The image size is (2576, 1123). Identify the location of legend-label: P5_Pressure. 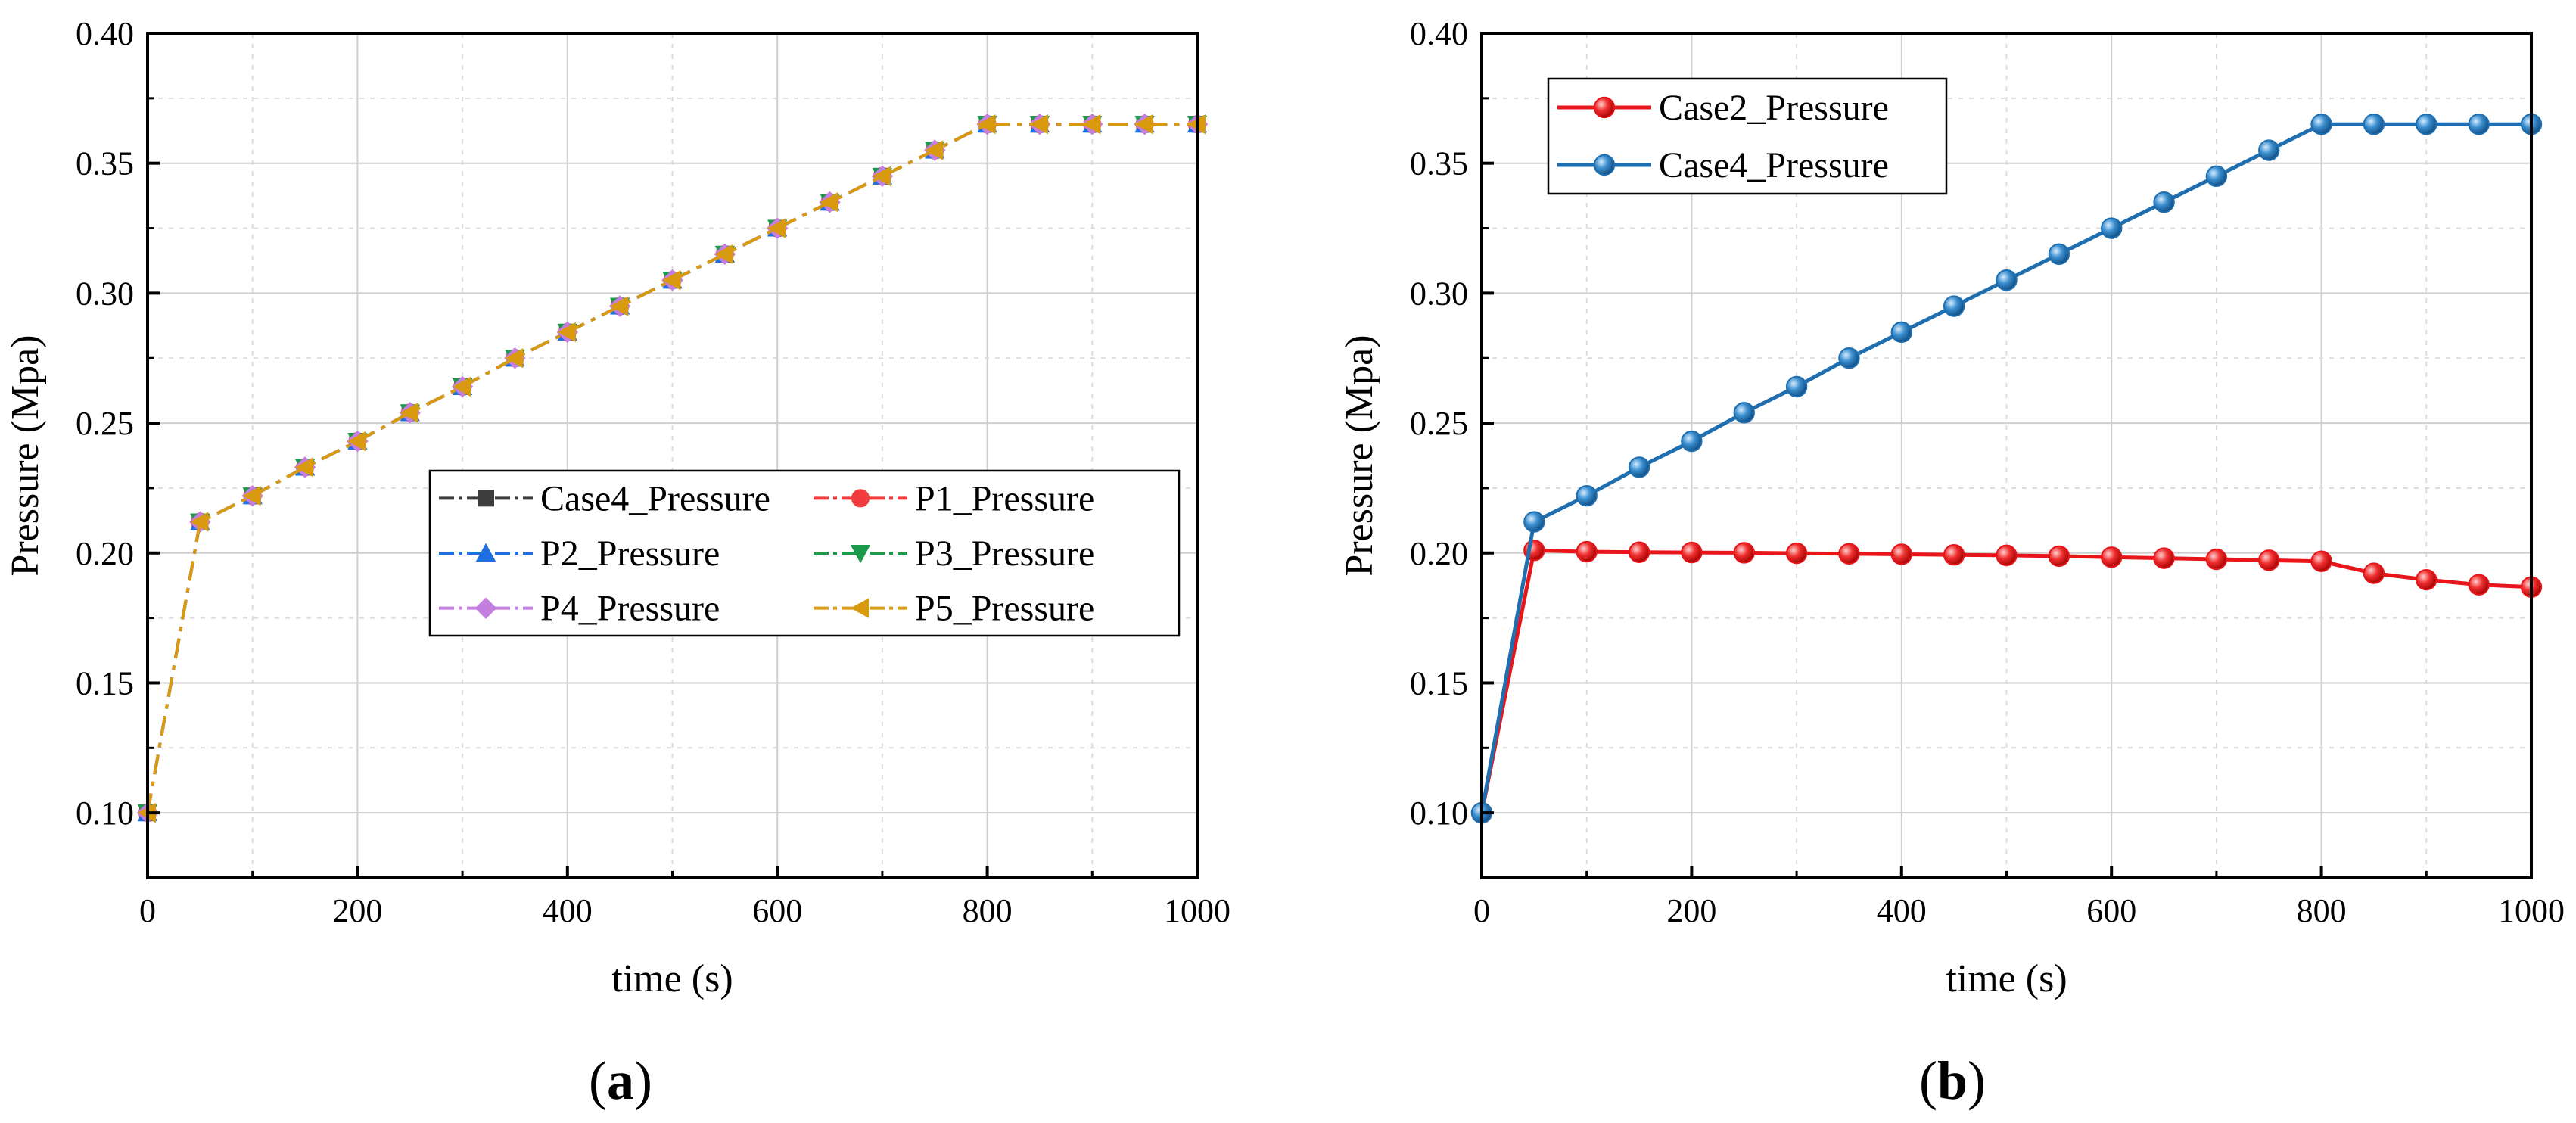
(1004, 609).